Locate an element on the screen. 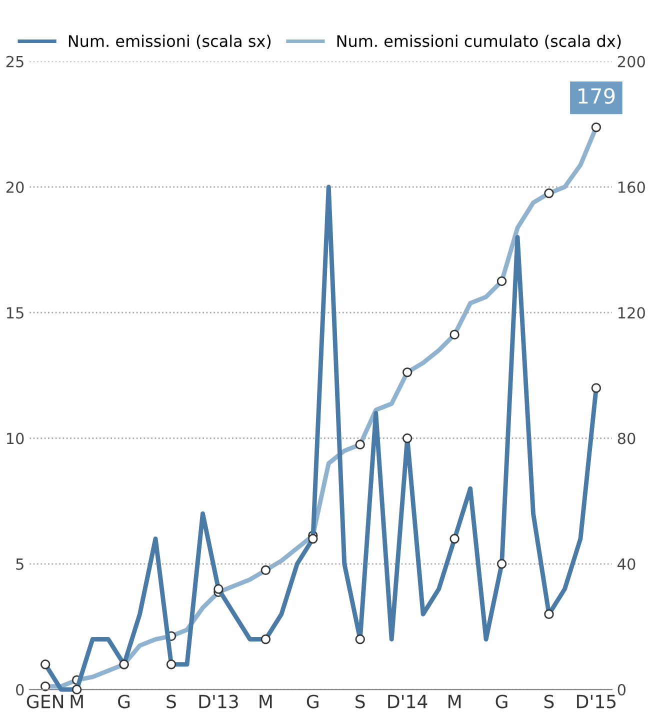 The image size is (658, 722). y2-tick-label: 40 is located at coordinates (627, 564).